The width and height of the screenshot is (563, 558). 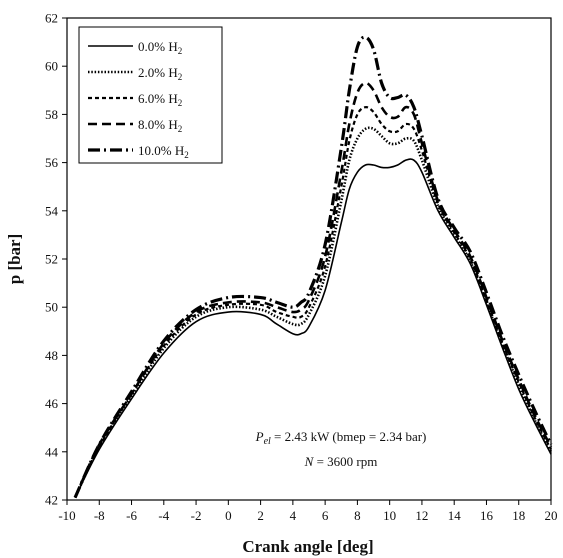 I want to click on x-tick-label: 14, so click(x=455, y=515).